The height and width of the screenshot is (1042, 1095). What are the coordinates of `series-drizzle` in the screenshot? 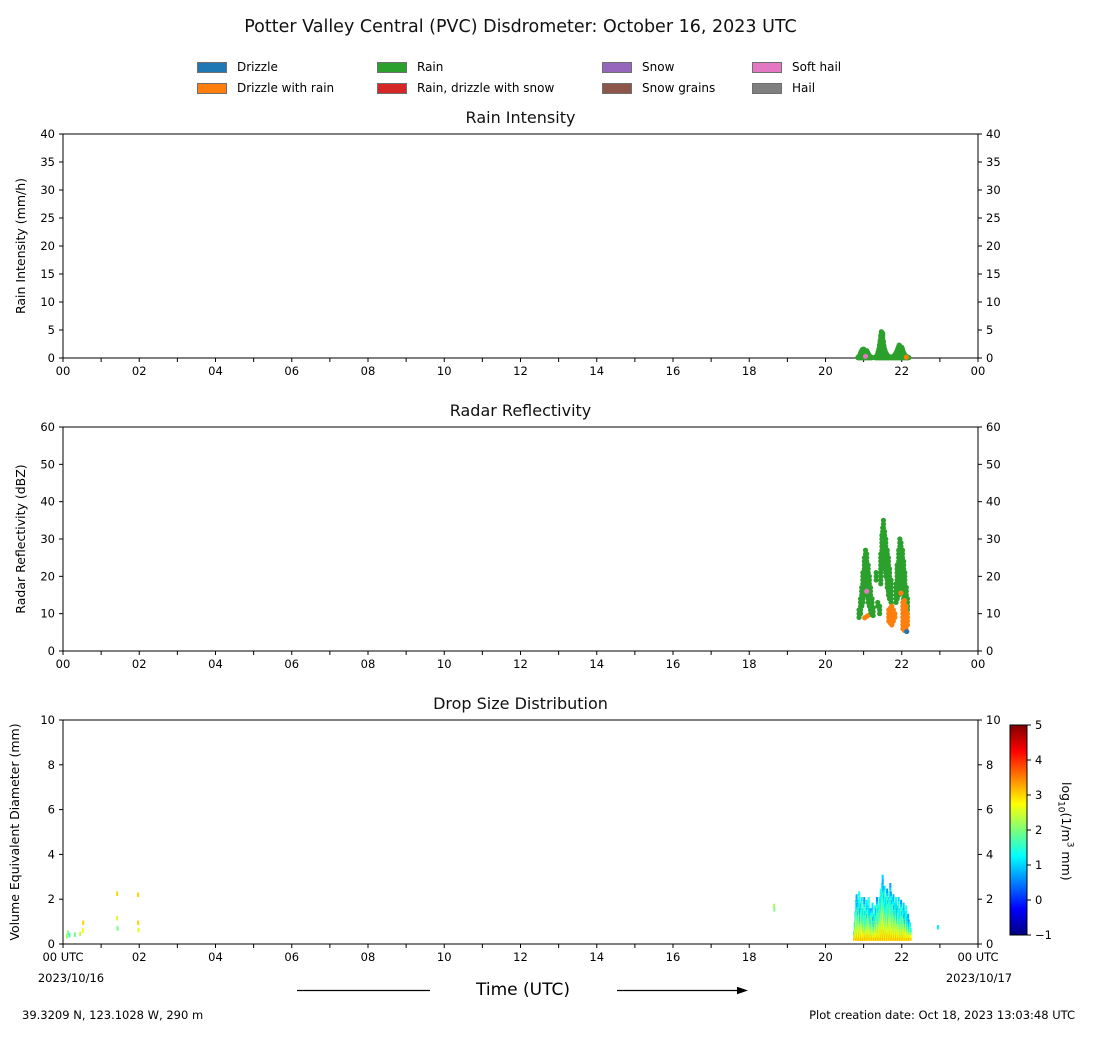 It's located at (907, 631).